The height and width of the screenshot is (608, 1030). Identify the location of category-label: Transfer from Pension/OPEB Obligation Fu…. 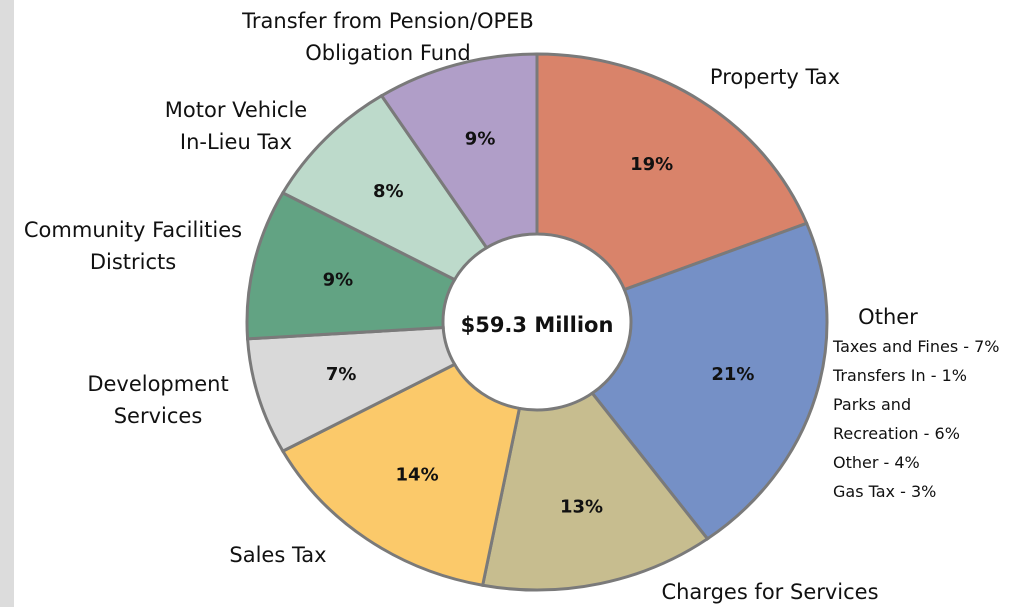
(388, 37).